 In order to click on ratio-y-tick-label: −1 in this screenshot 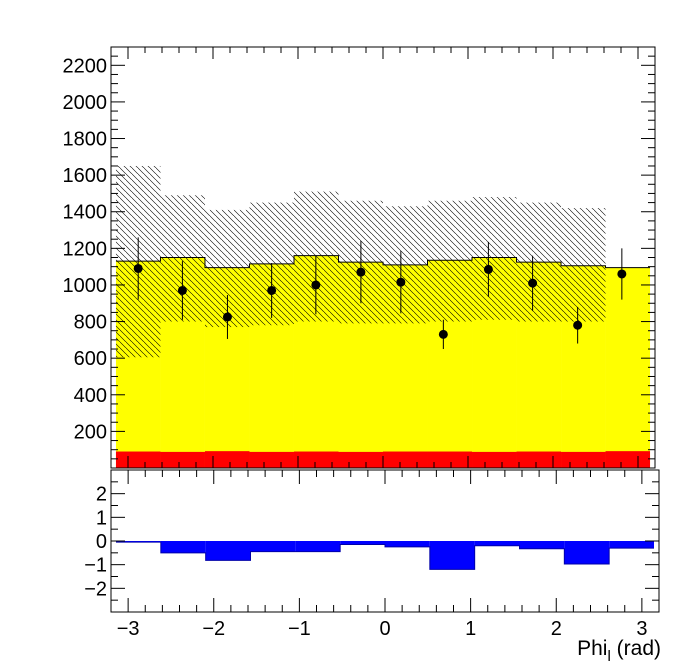, I will do `click(95, 566)`.